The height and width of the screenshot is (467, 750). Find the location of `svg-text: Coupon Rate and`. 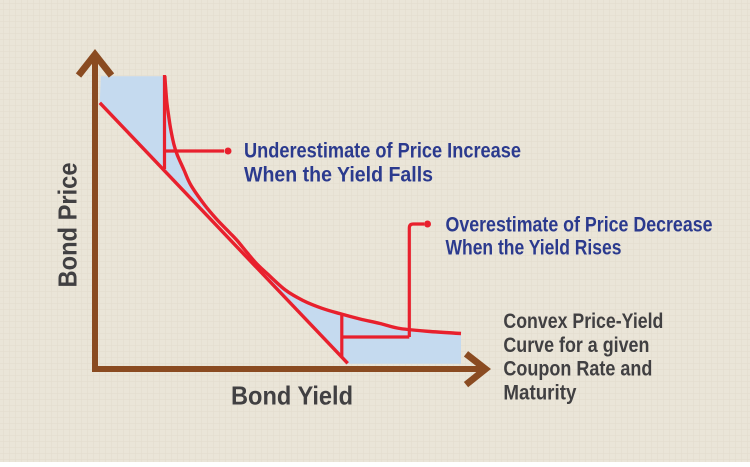

svg-text: Coupon Rate and is located at coordinates (577, 369).